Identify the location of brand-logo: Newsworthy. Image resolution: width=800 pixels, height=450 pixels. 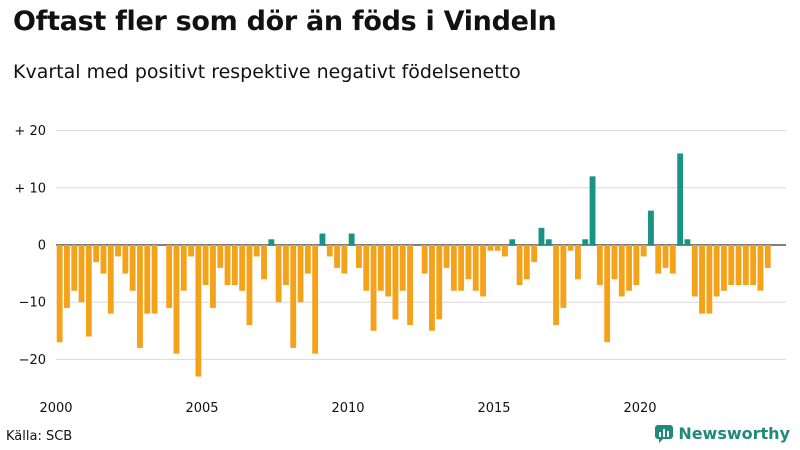
(722, 433).